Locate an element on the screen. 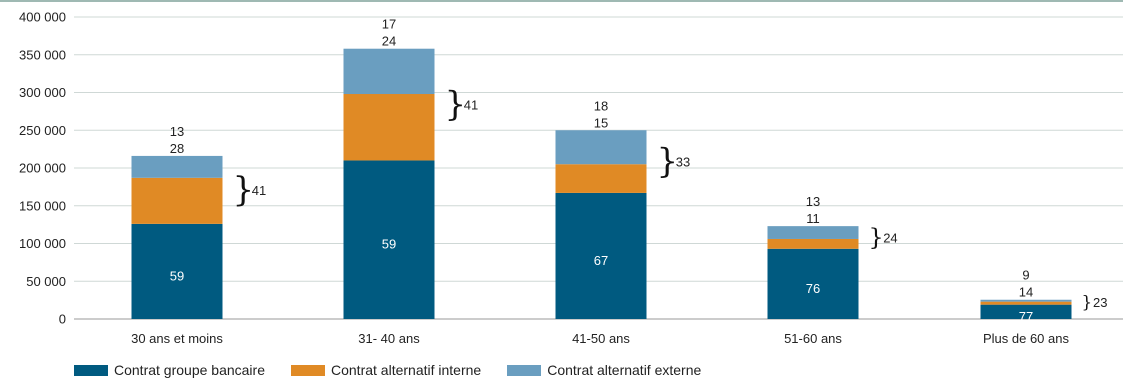 The height and width of the screenshot is (382, 1123). y-tick-label: 400 000 is located at coordinates (42, 17).